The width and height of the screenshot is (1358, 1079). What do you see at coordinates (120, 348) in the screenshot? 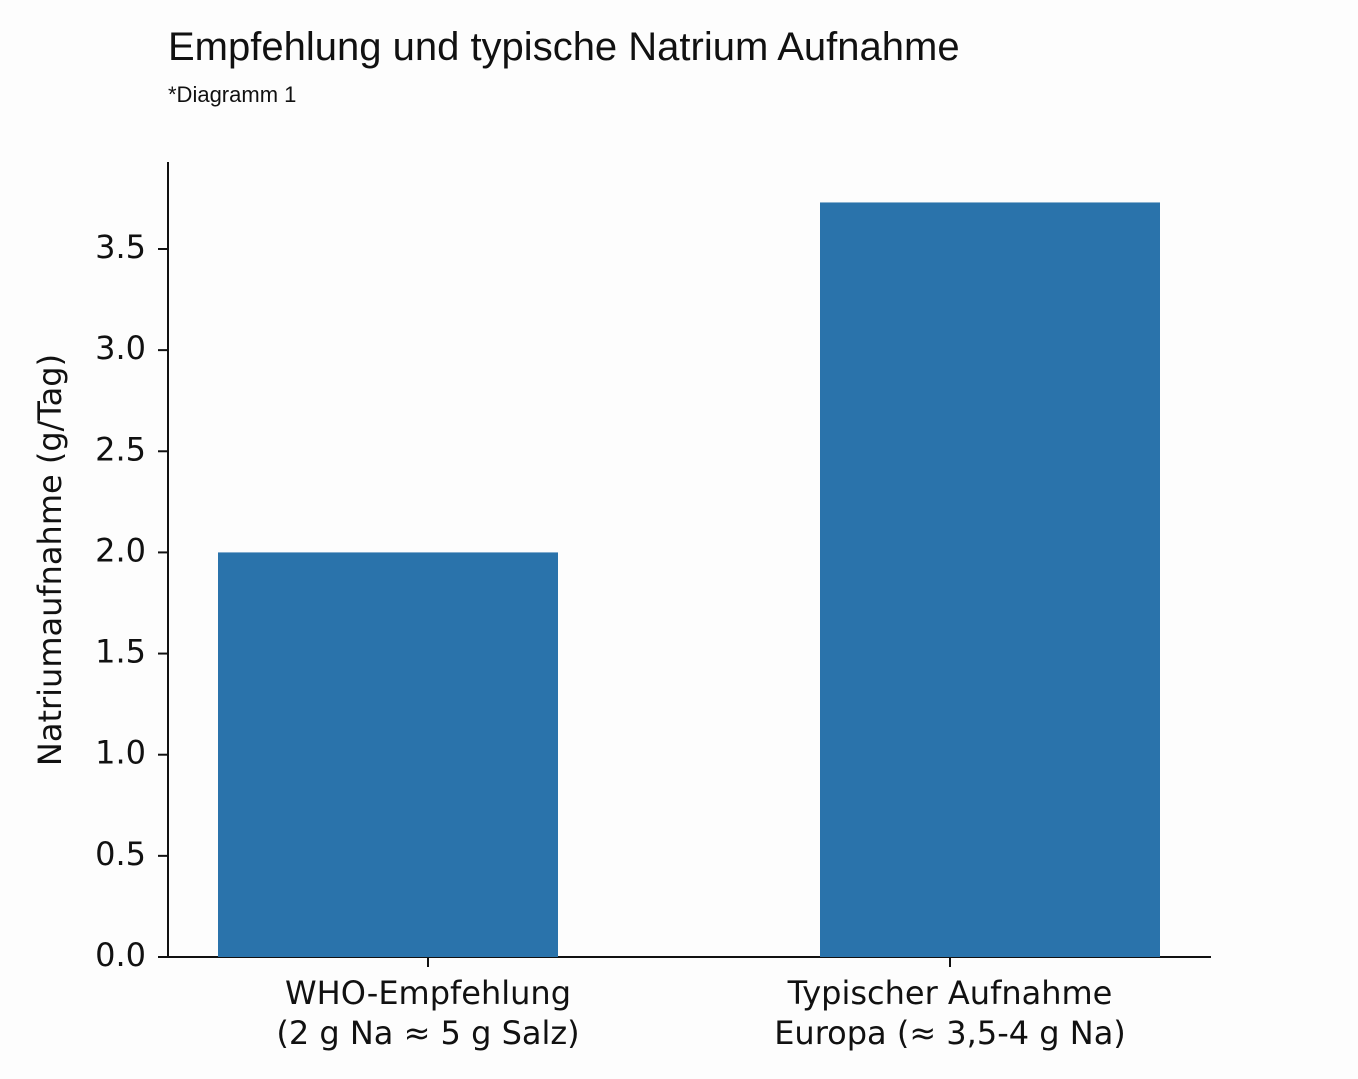
I see `y-tick-label: 3.0` at bounding box center [120, 348].